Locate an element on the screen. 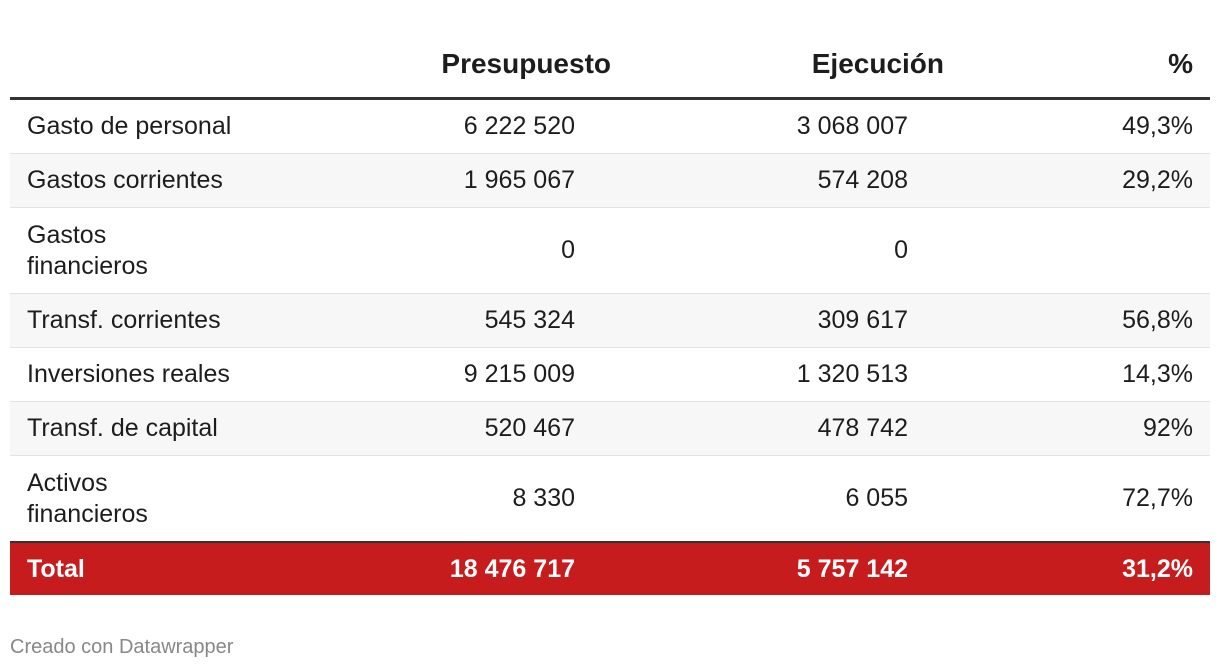 The height and width of the screenshot is (672, 1220). table-row: Transf. corrientes 545 324 309 617 56,8% is located at coordinates (610, 320).